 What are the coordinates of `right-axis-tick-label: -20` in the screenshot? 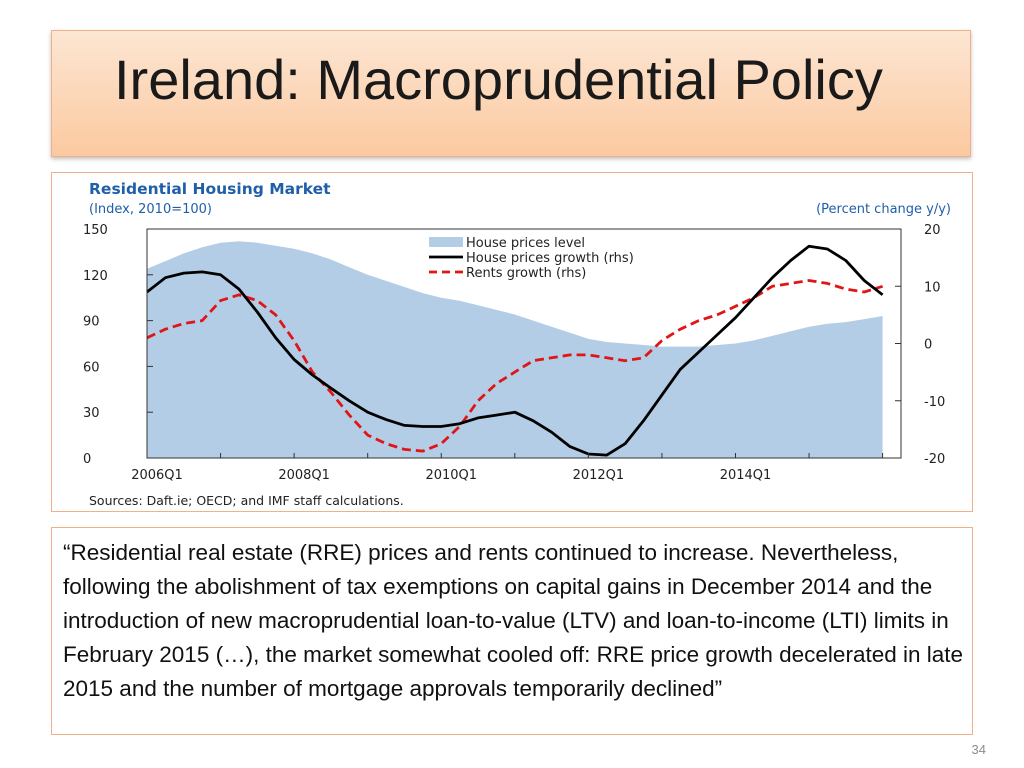 It's located at (934, 459).